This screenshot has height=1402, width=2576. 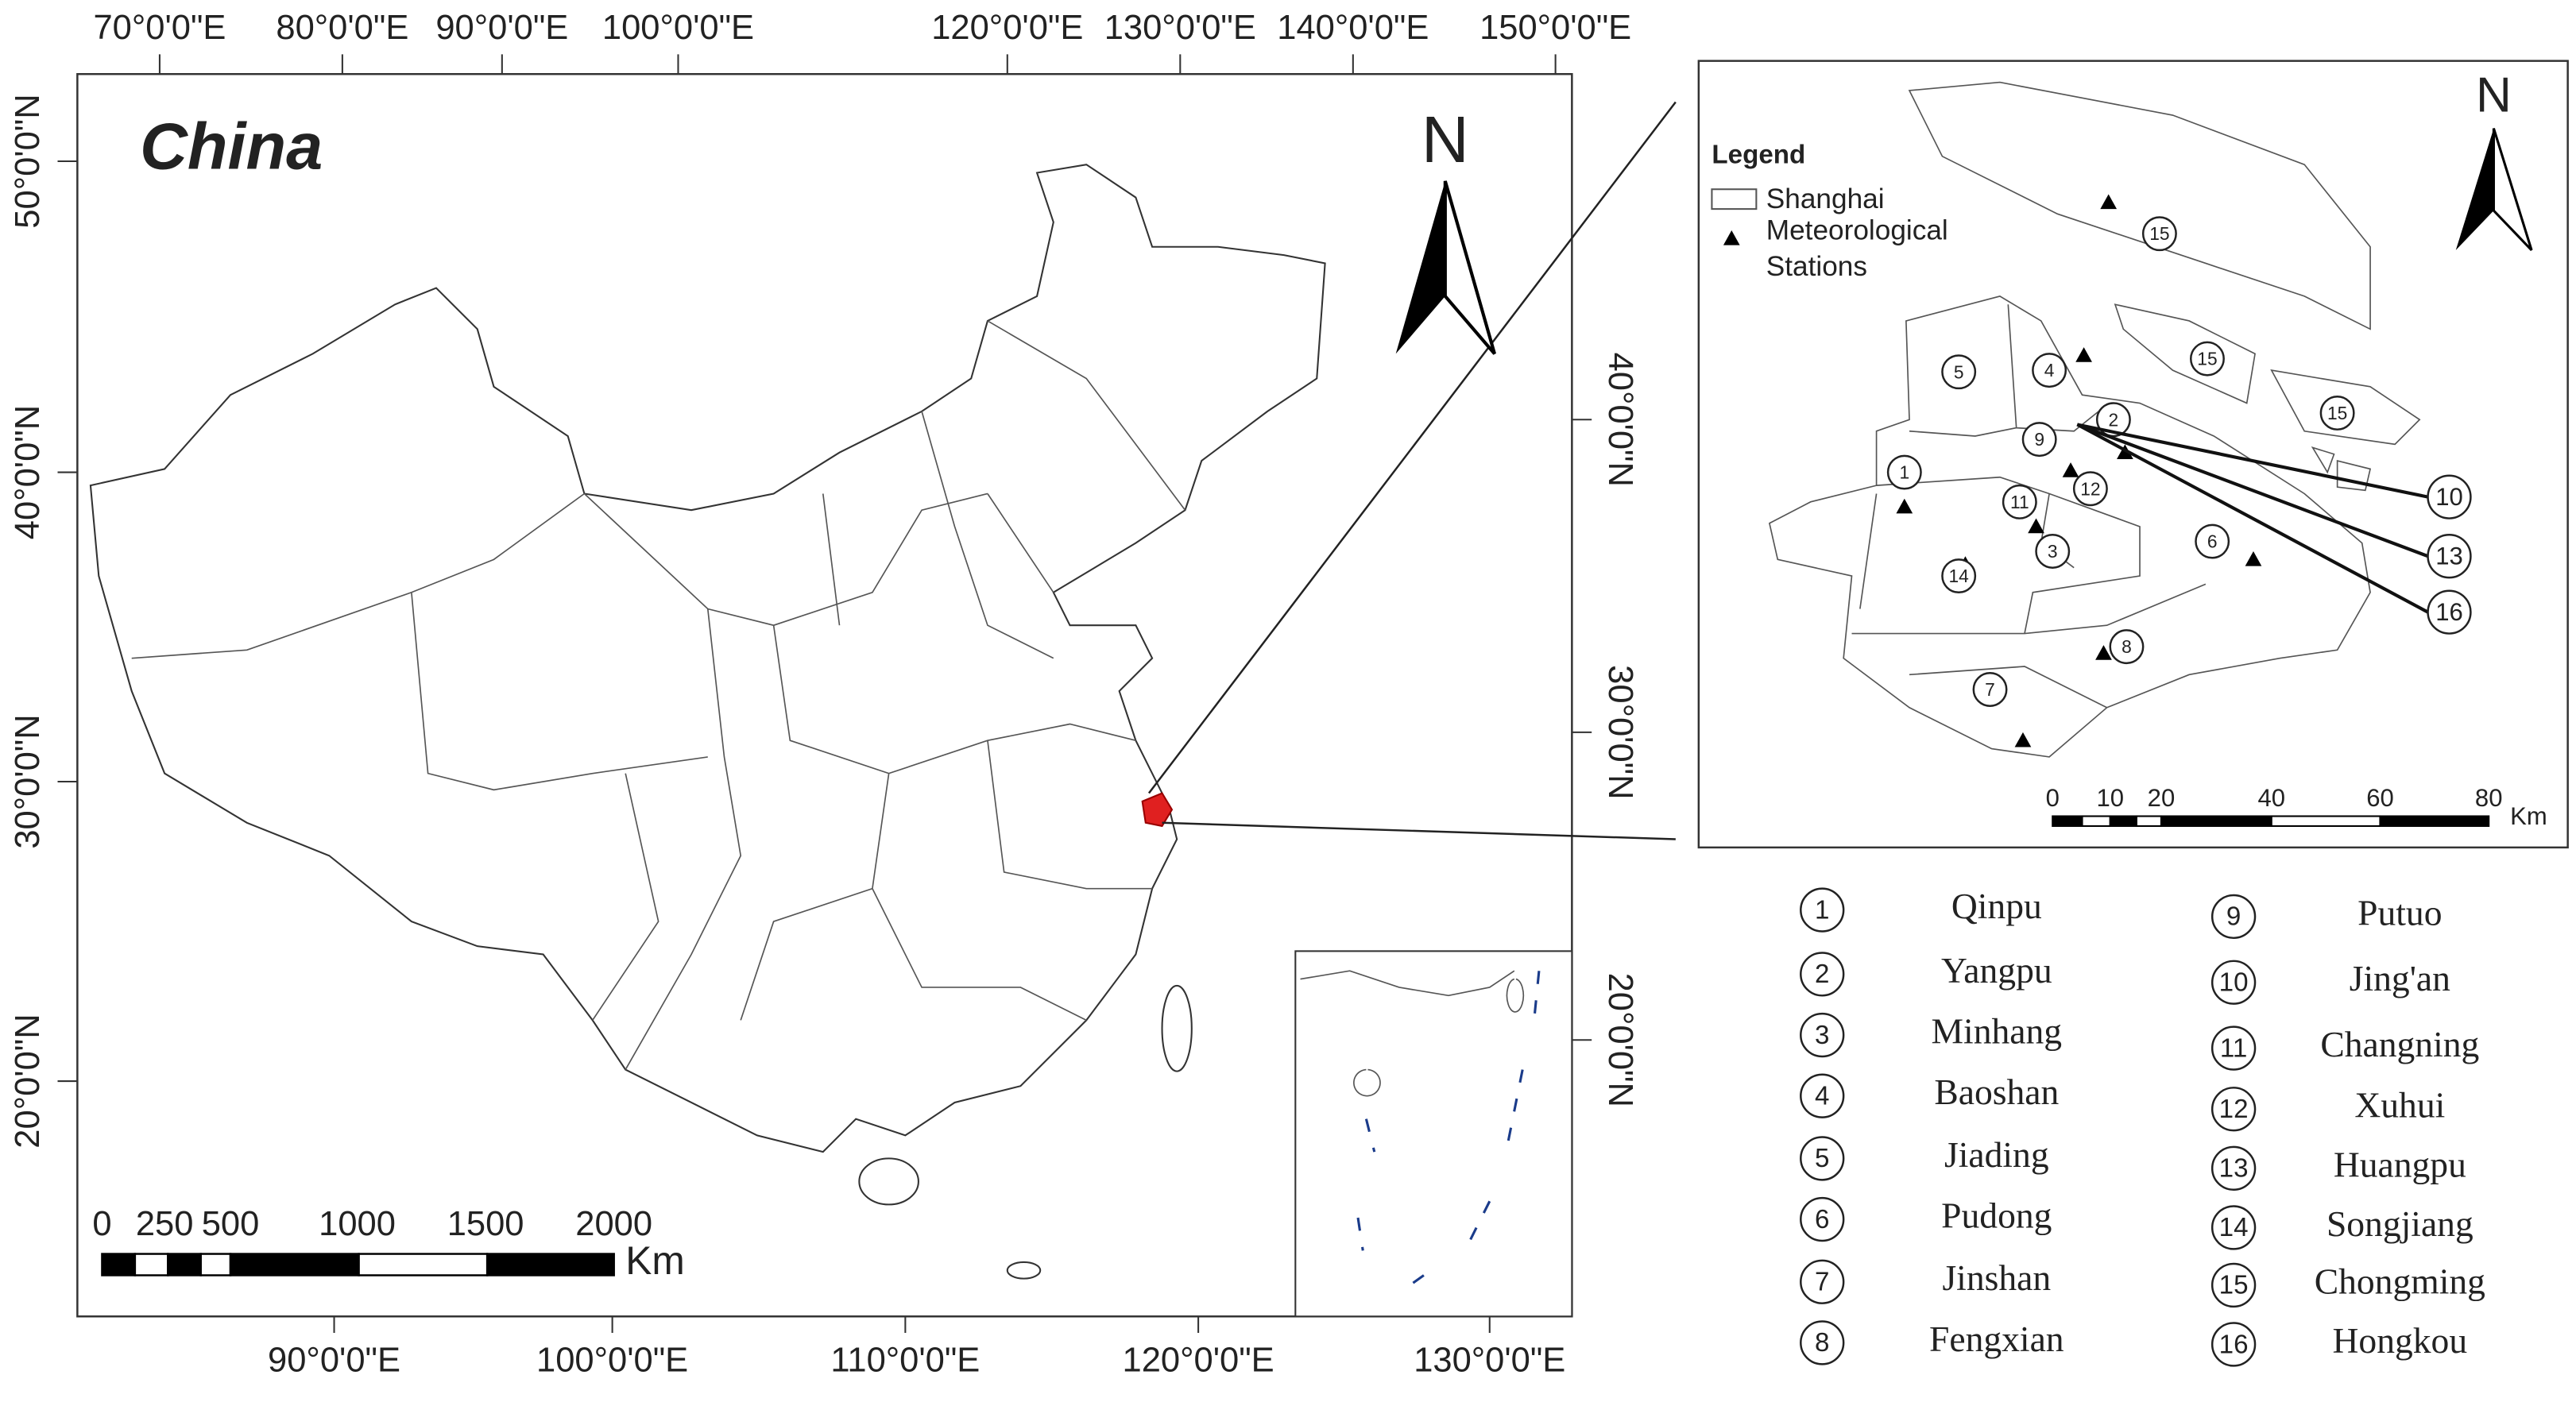 What do you see at coordinates (28, 781) in the screenshot?
I see `left-label: 30°0'0"N` at bounding box center [28, 781].